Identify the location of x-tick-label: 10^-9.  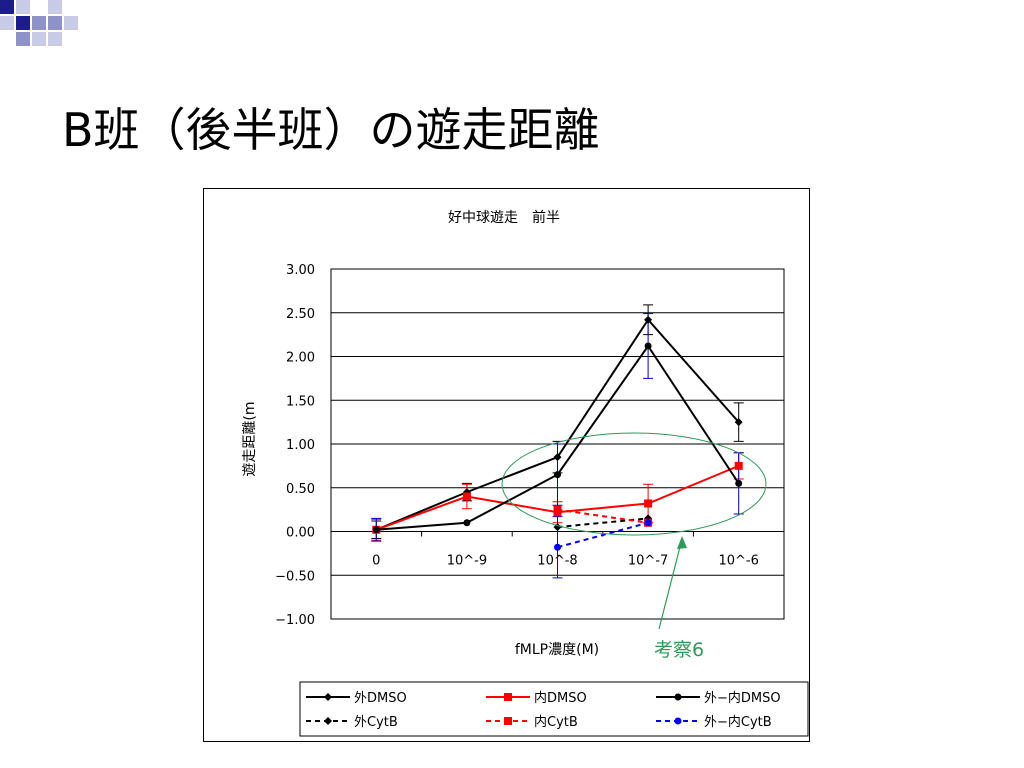
(467, 561).